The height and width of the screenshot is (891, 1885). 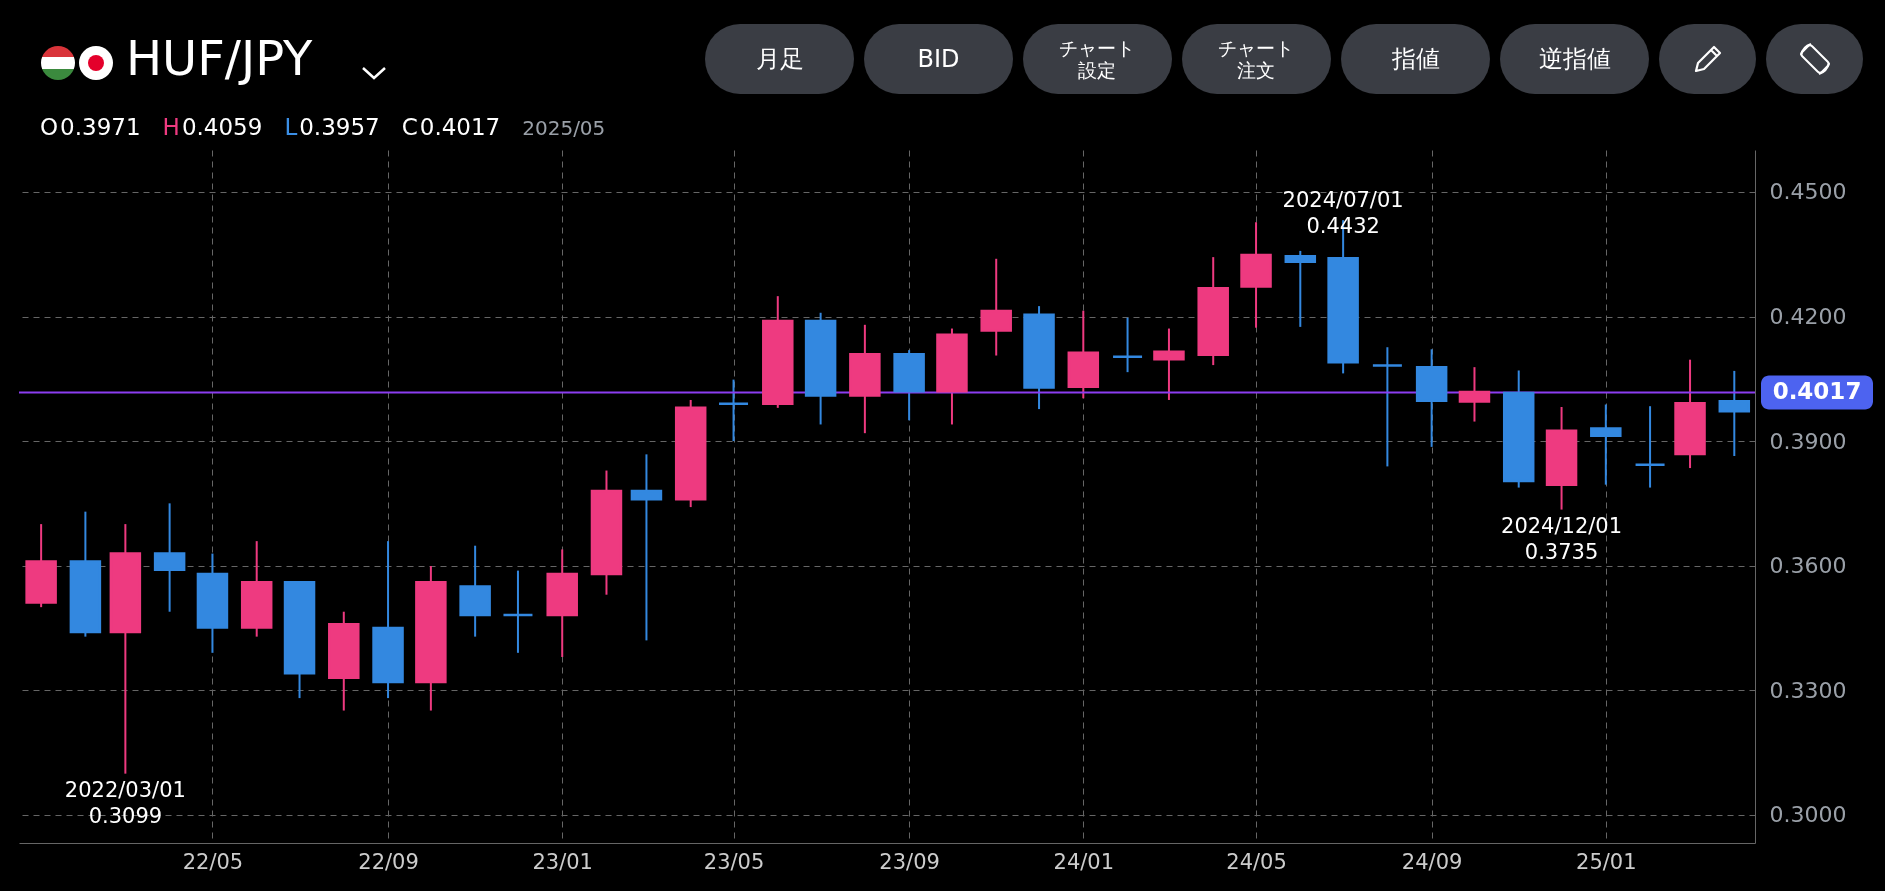 What do you see at coordinates (1808, 316) in the screenshot?
I see `y-tick-label: 0.4200` at bounding box center [1808, 316].